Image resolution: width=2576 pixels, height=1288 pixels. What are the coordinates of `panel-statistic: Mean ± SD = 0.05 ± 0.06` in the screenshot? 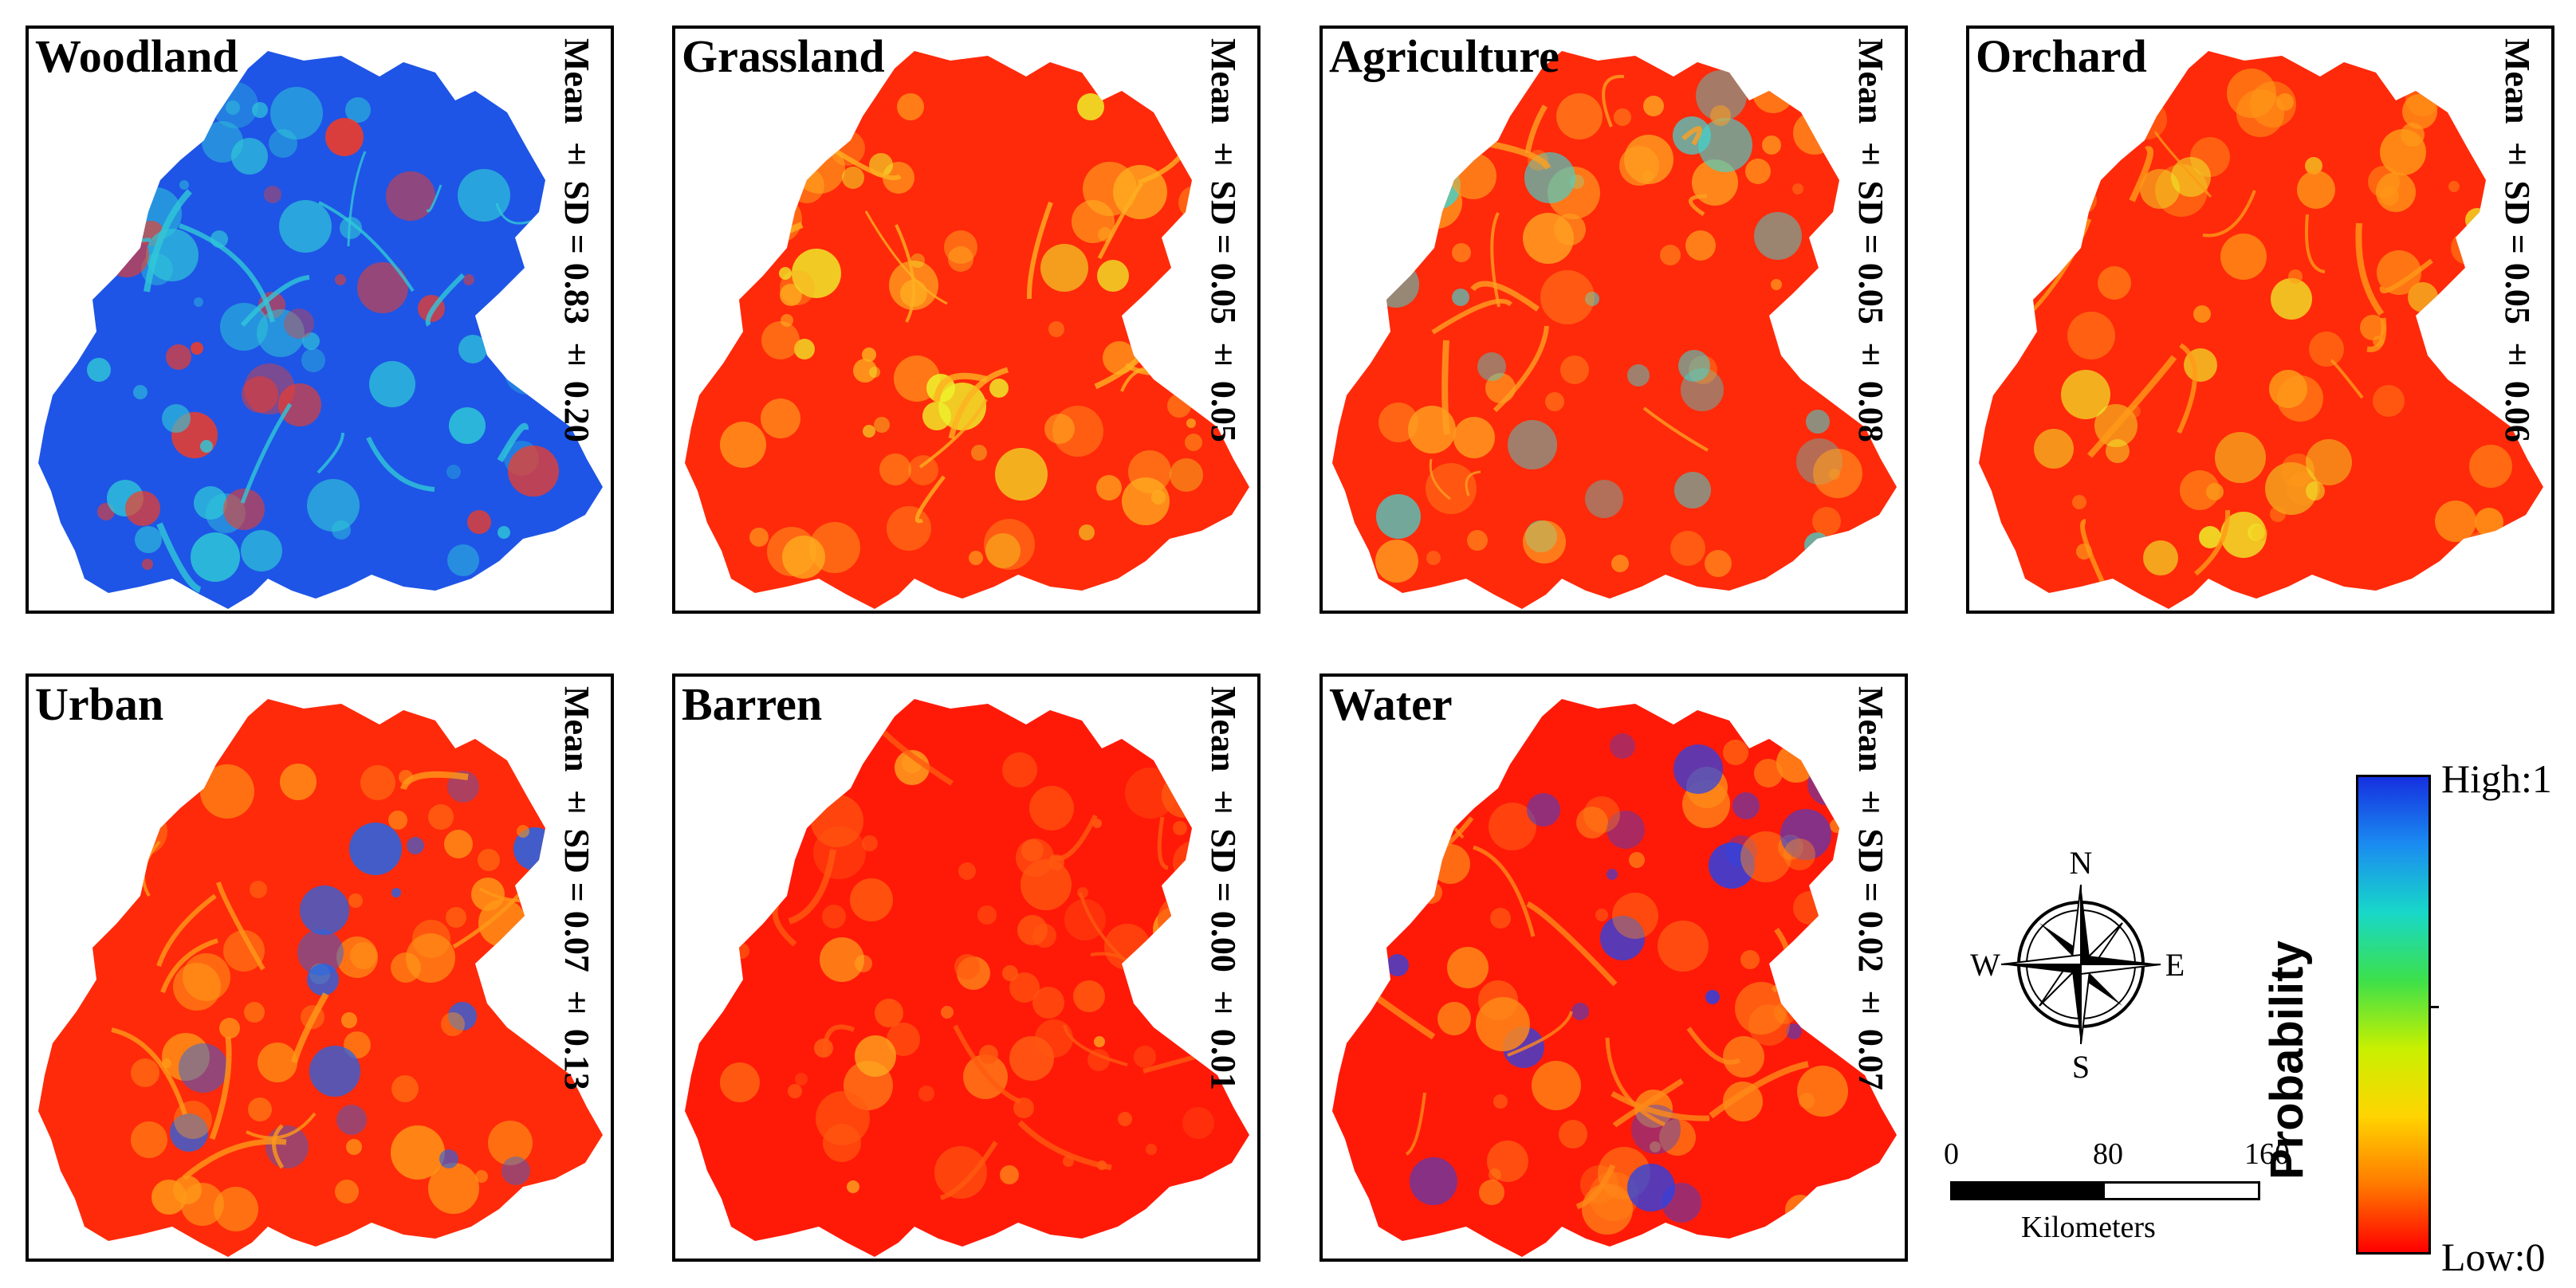 It's located at (2517, 240).